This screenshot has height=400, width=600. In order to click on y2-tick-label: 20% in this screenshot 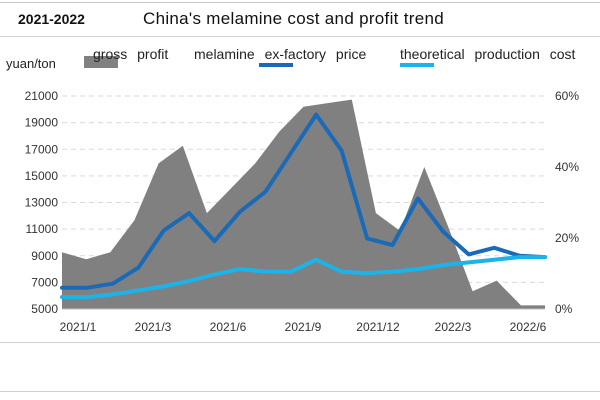, I will do `click(567, 238)`.